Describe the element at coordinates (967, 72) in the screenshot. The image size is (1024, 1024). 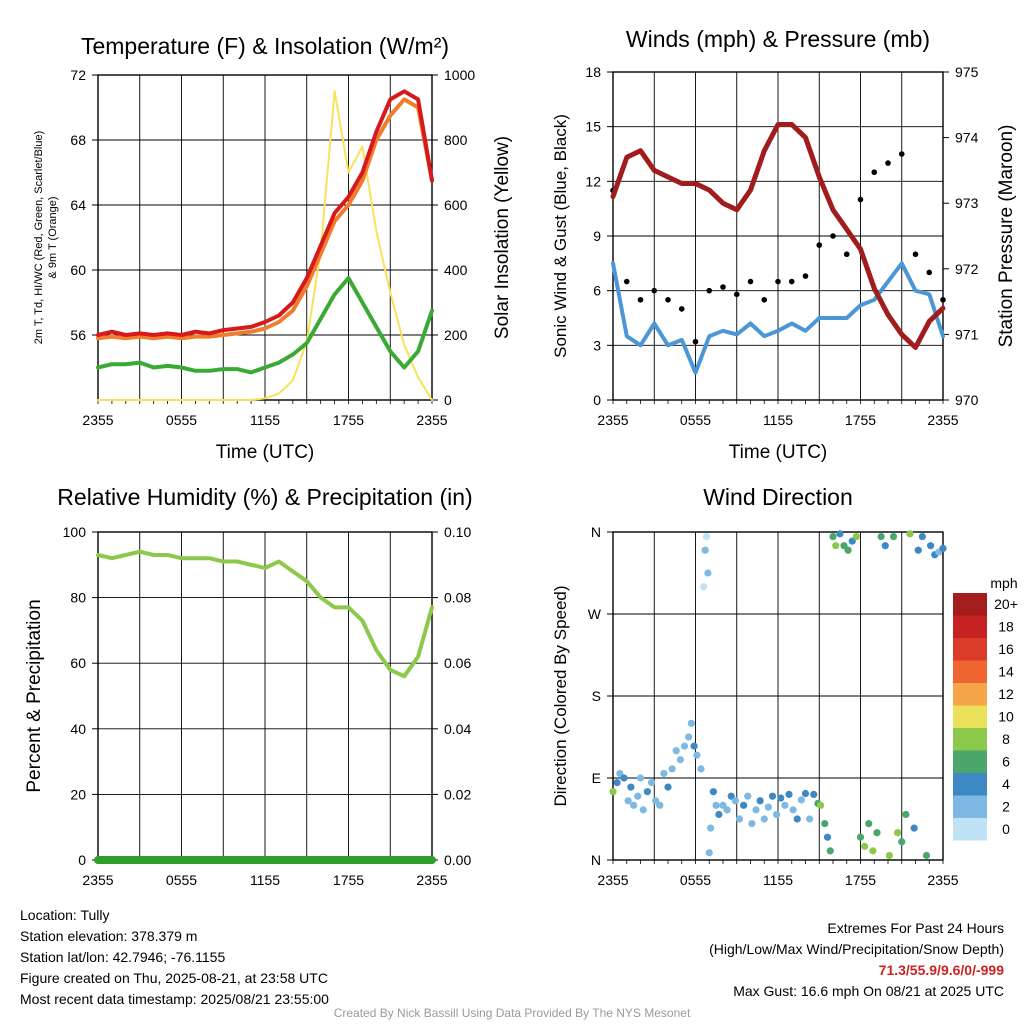
I see `wind-y2tick-label: 975` at that location.